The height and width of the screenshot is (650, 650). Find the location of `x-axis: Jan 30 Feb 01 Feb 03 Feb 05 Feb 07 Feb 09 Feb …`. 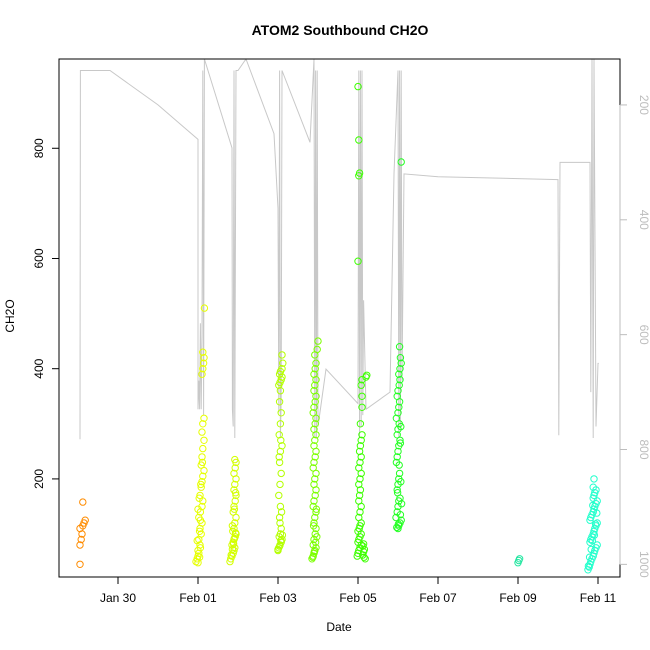

x-axis: Jan 30 Feb 01 Feb 03 Feb 05 Feb 07 Feb 09 Feb … is located at coordinates (358, 591).